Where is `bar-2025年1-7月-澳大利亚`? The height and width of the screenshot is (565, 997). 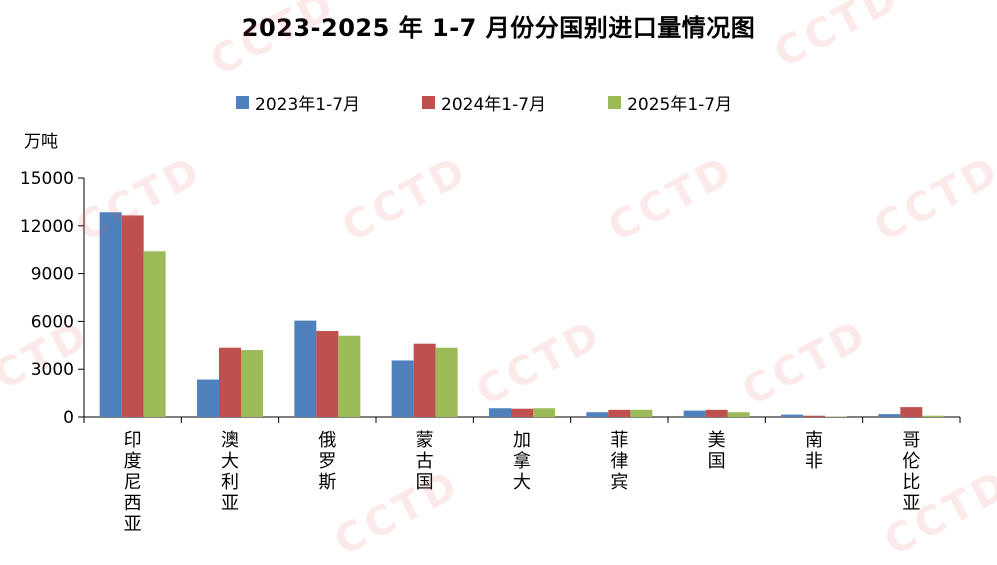 bar-2025年1-7月-澳大利亚 is located at coordinates (252, 383).